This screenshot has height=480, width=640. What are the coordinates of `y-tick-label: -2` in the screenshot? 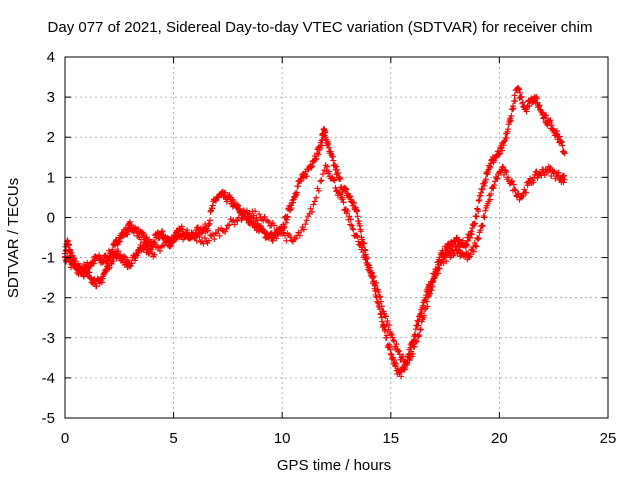 It's located at (48, 298).